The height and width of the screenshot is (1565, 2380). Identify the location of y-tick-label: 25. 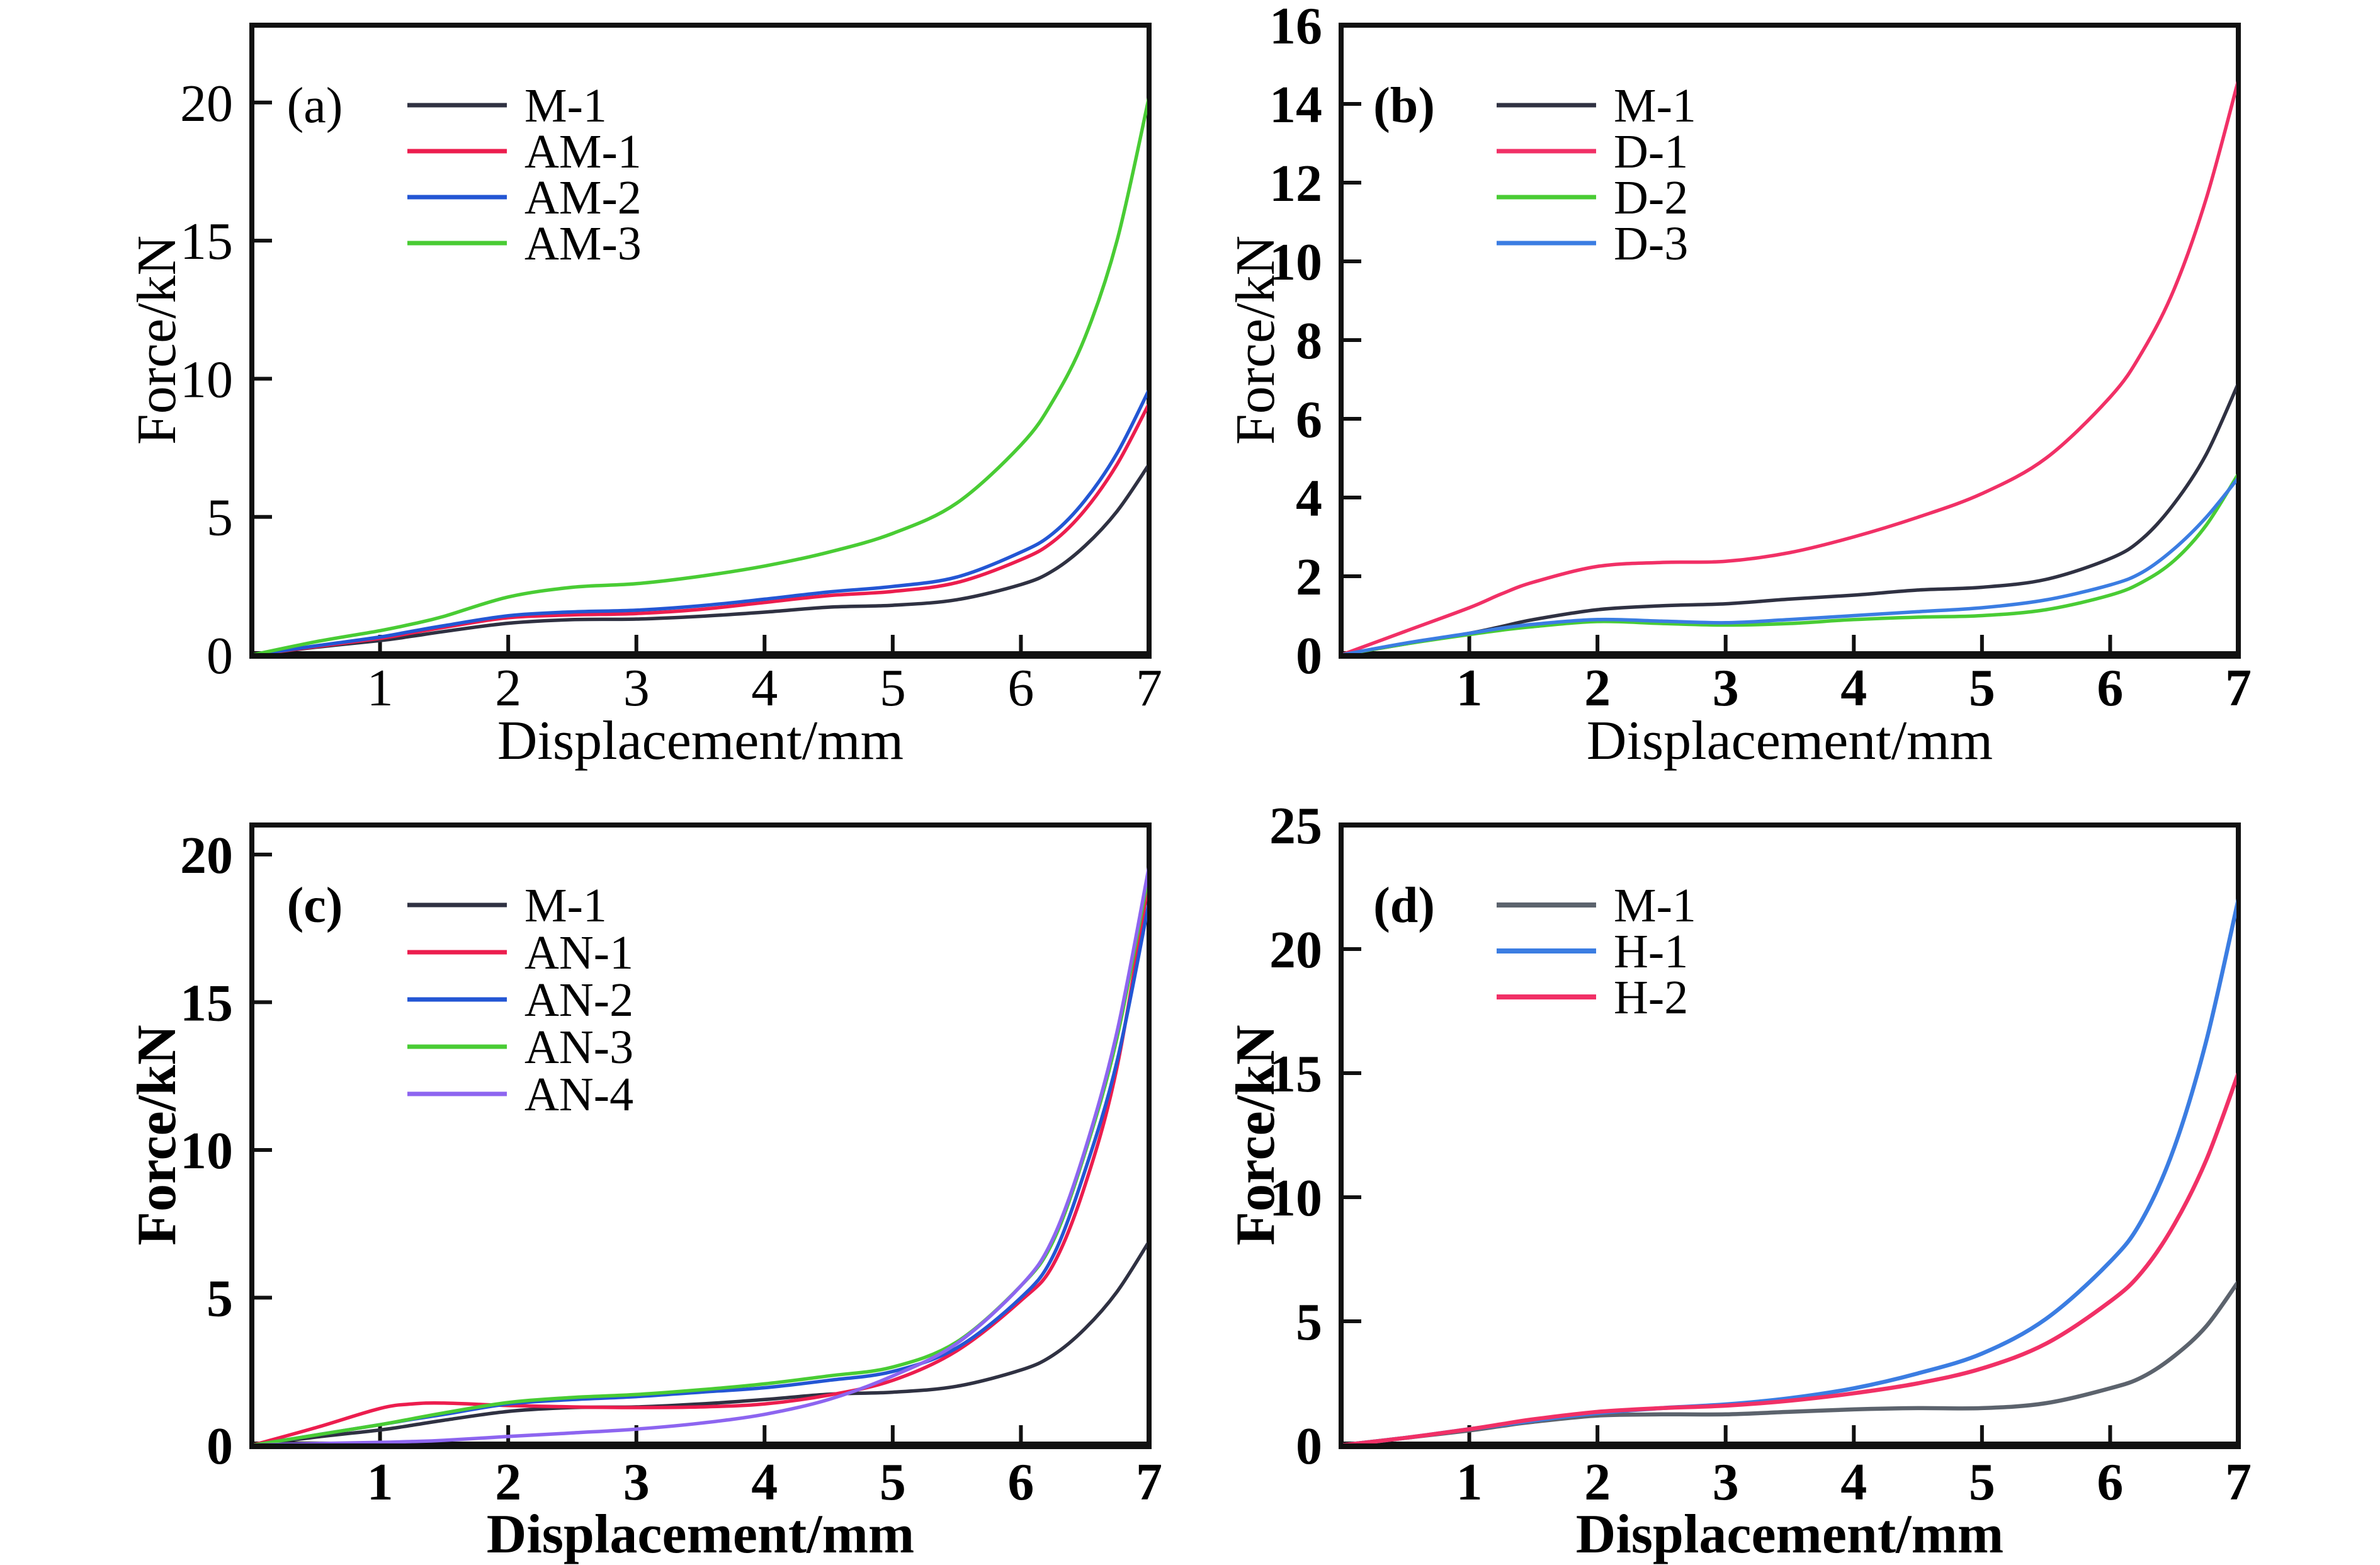
(1295, 826).